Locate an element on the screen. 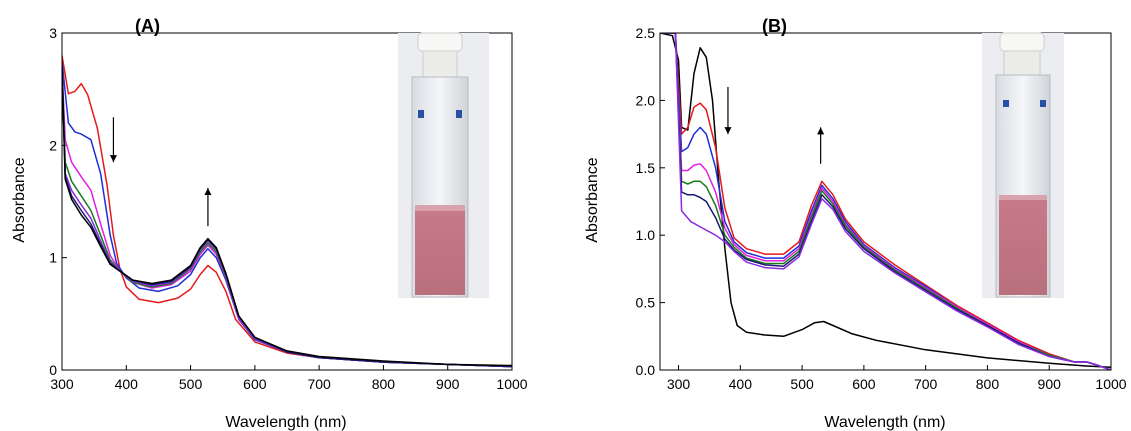 The image size is (1131, 431). x-ticks-b: 300 400 500 600 700 800 900 1000 is located at coordinates (897, 378).